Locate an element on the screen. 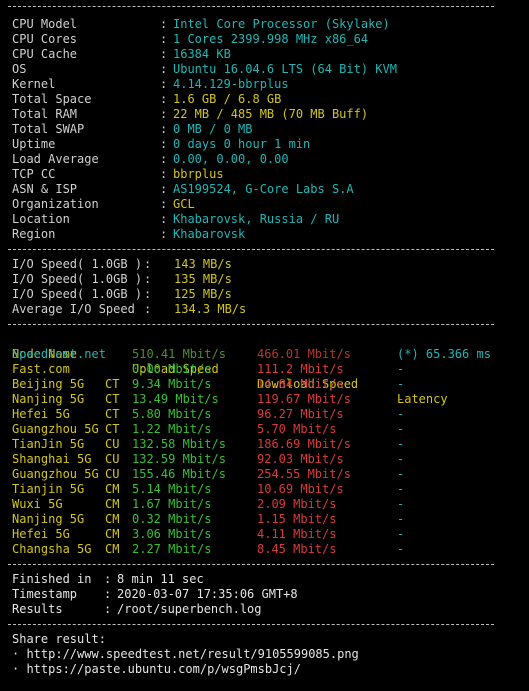  speed-upload: 0.00 Mbit/s is located at coordinates (172, 369).